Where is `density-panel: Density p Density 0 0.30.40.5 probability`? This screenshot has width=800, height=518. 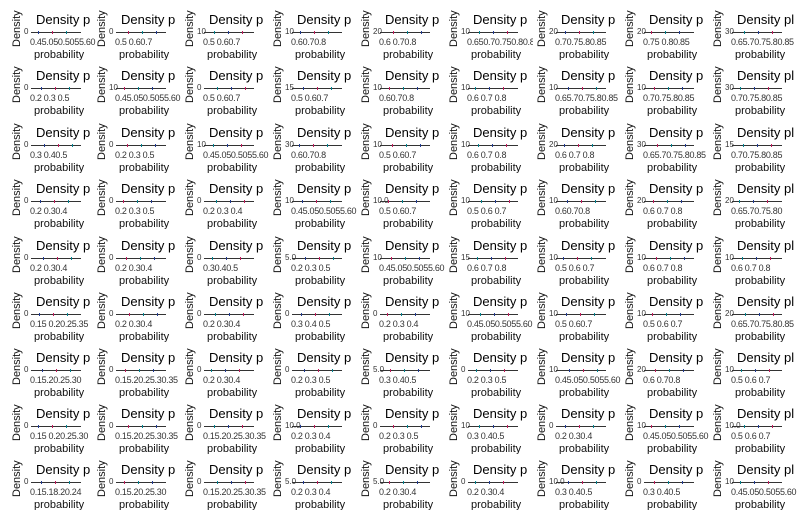 density-panel: Density p Density 0 0.30.40.5 probability is located at coordinates (225, 258).